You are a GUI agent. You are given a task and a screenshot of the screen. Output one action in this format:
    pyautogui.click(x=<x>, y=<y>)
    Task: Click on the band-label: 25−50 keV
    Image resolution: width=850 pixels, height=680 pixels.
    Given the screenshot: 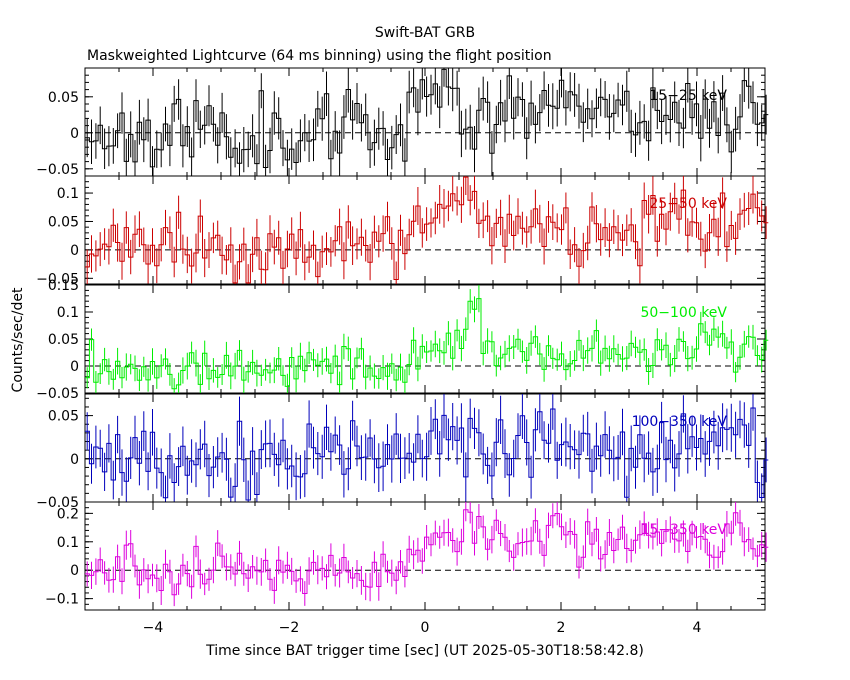 What is the action you would take?
    pyautogui.click(x=688, y=204)
    